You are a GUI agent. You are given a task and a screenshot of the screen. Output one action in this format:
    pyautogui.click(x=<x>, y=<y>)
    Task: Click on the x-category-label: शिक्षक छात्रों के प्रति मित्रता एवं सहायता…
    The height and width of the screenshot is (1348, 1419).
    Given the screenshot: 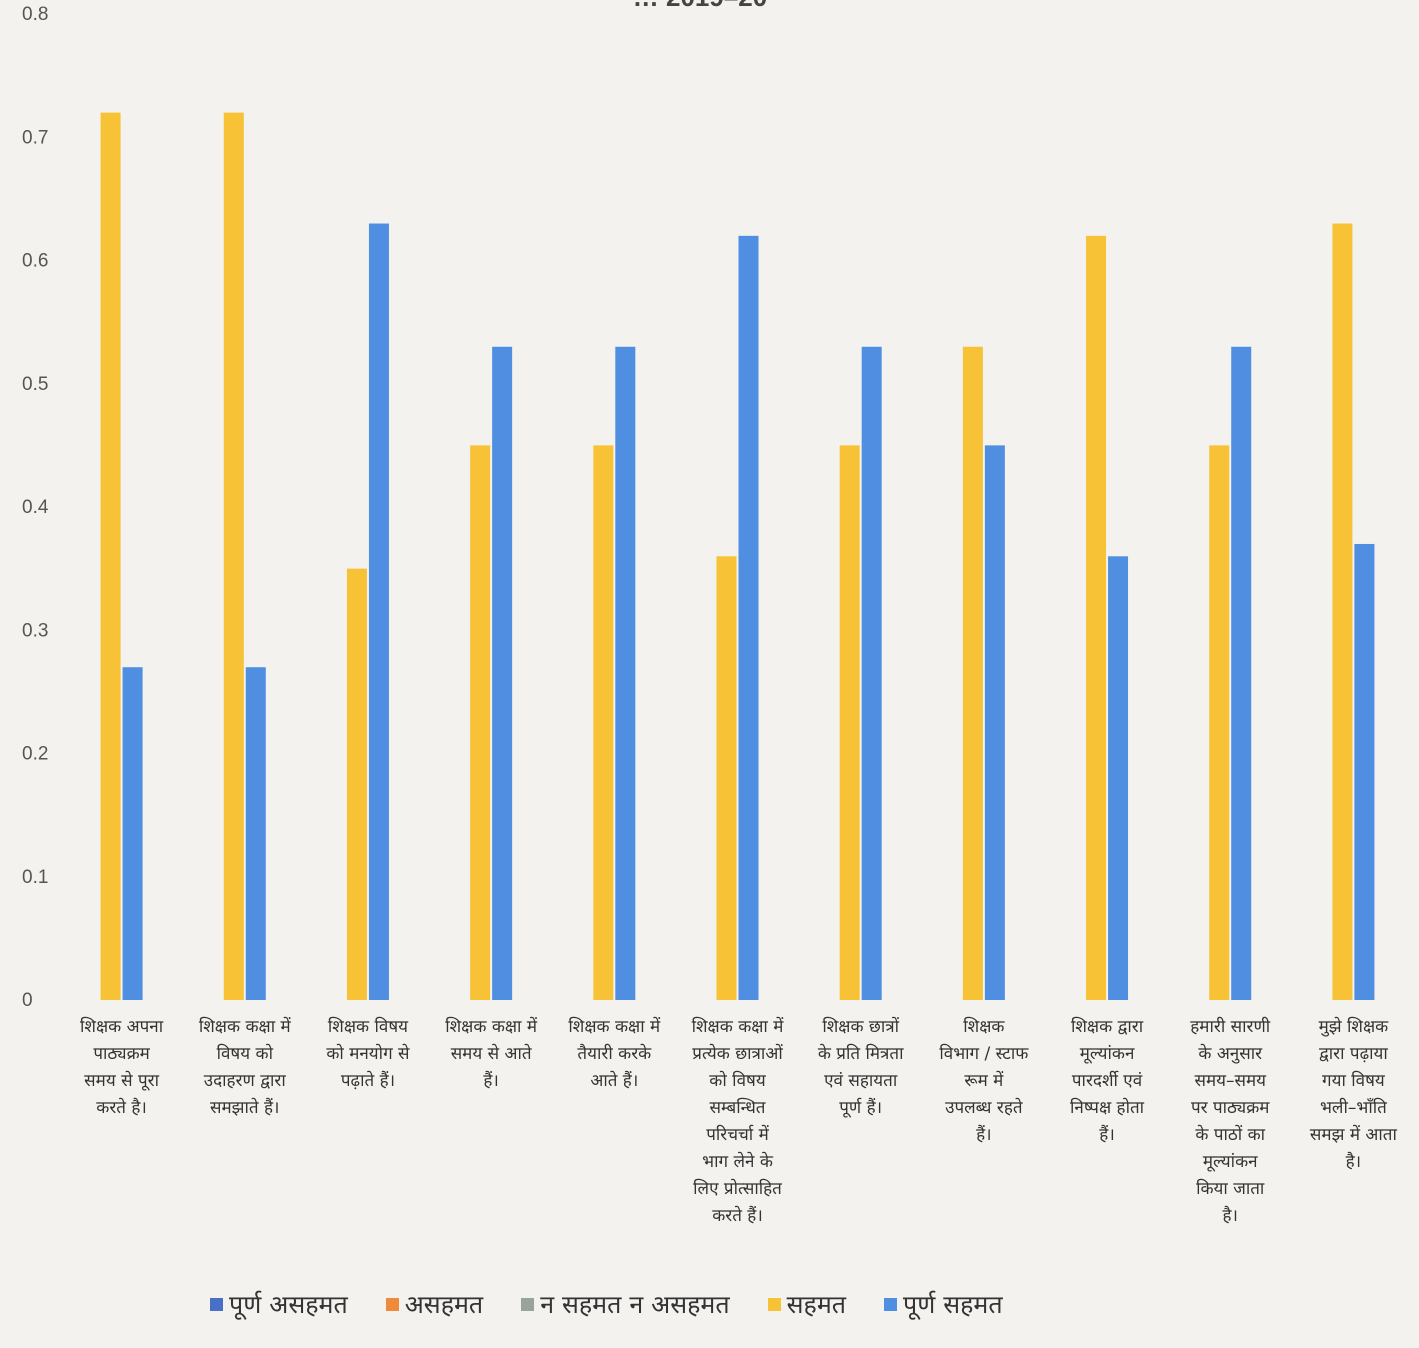 What is the action you would take?
    pyautogui.click(x=861, y=1067)
    